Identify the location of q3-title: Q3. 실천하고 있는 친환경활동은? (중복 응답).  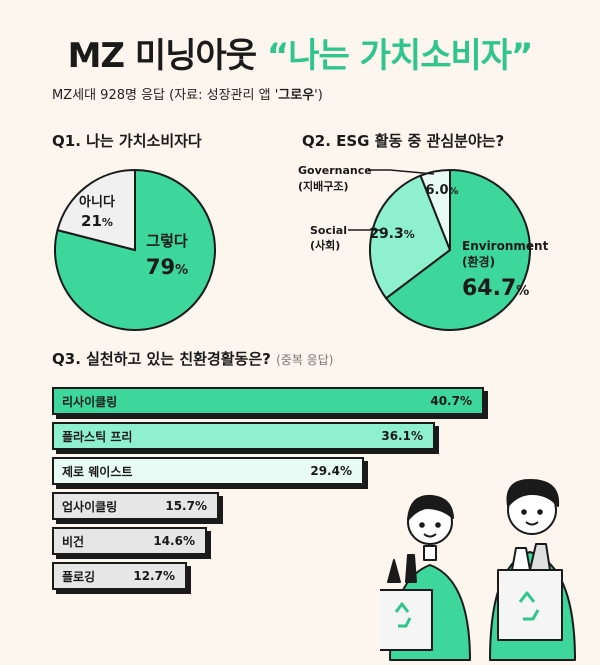
(192, 358).